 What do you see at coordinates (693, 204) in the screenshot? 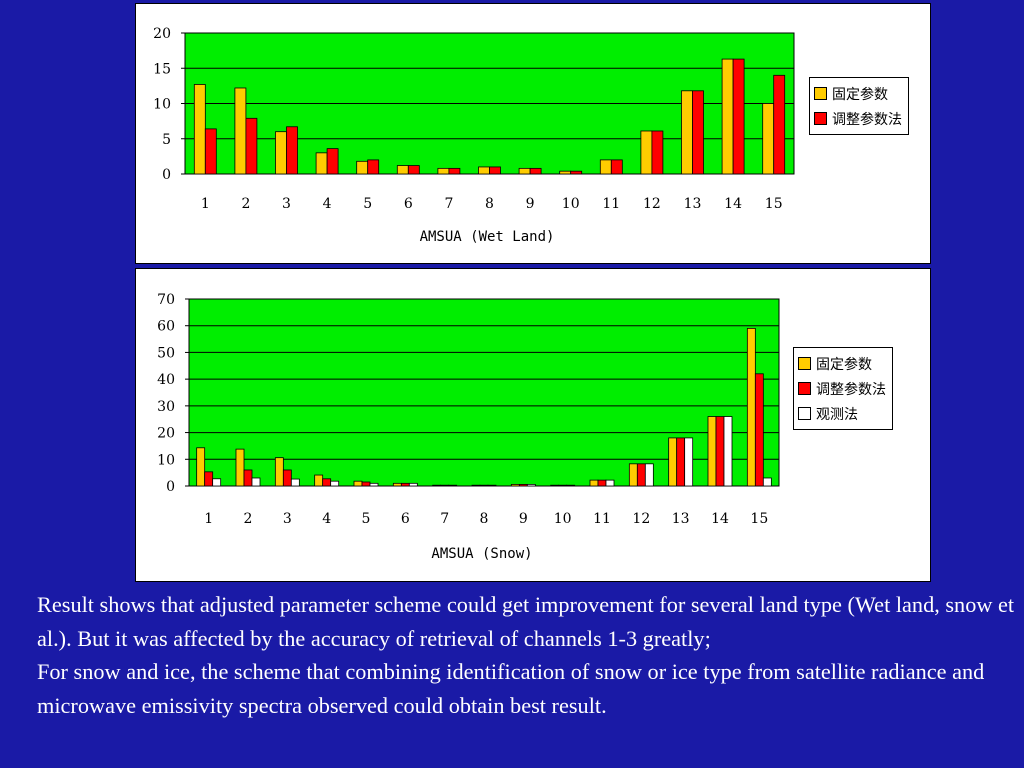
I see `x-tick-label: 13` at bounding box center [693, 204].